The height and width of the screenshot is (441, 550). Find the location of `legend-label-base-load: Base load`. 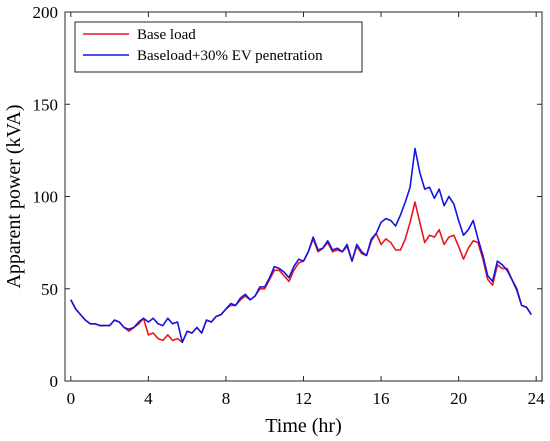

legend-label-base-load: Base load is located at coordinates (166, 35).